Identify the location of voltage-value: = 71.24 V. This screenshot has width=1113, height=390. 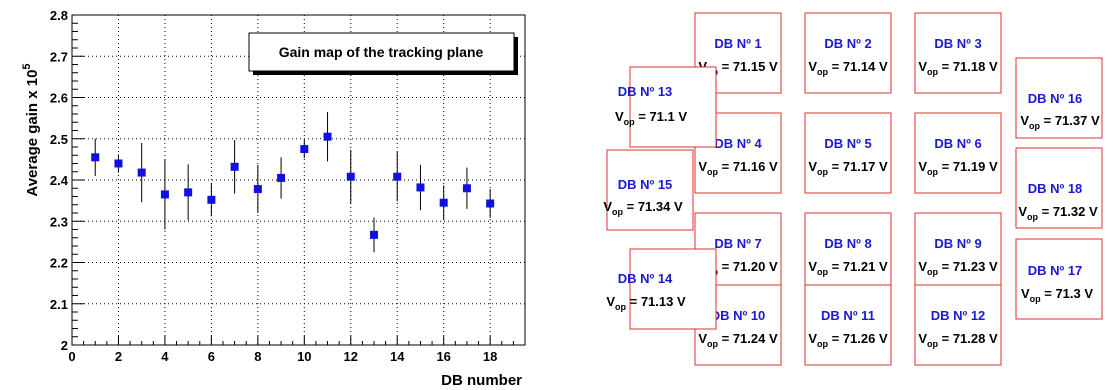
(748, 338).